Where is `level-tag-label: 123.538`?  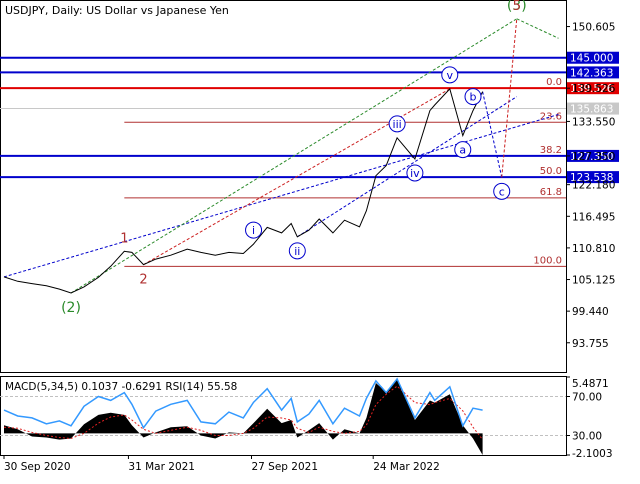
level-tag-label: 123.538 is located at coordinates (591, 178).